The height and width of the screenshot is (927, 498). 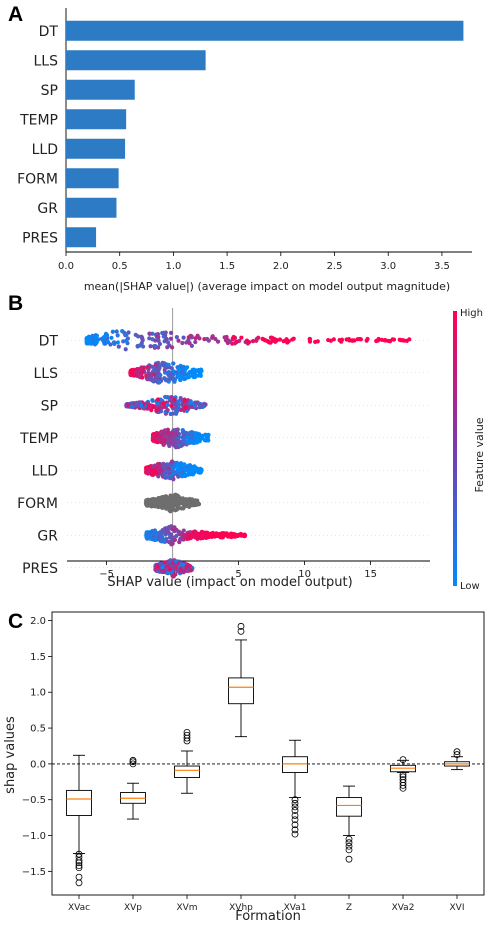 I want to click on panel-c-letter: C, so click(x=15, y=621).